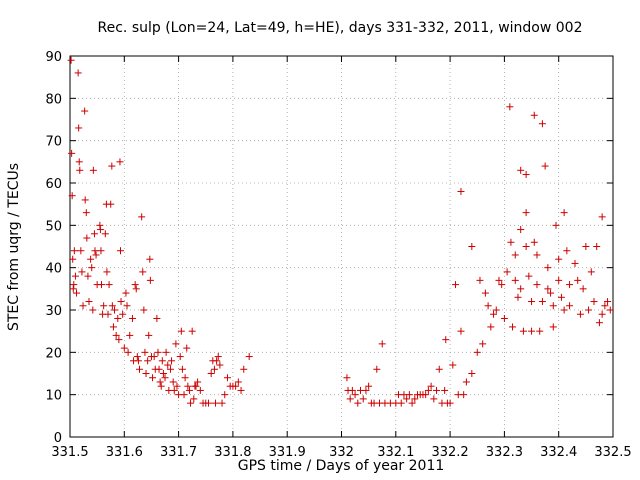 The image size is (640, 480). Describe the element at coordinates (395, 452) in the screenshot. I see `x-tick-label: 332.1` at that location.